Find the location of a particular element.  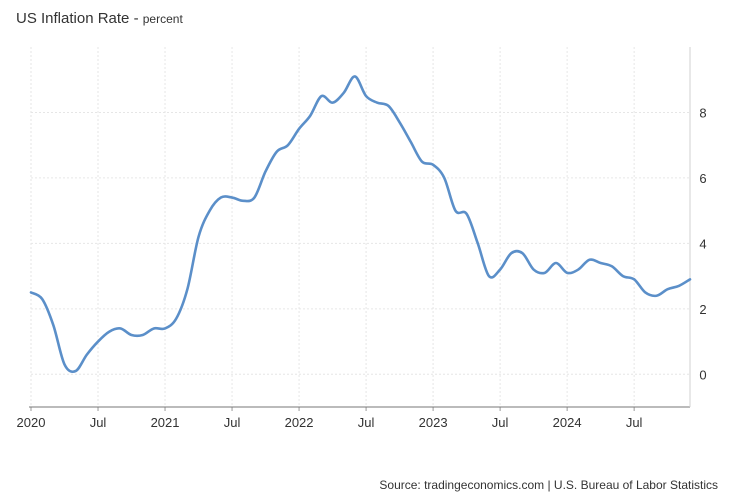

chart-subtitle-sep: - is located at coordinates (138, 18).